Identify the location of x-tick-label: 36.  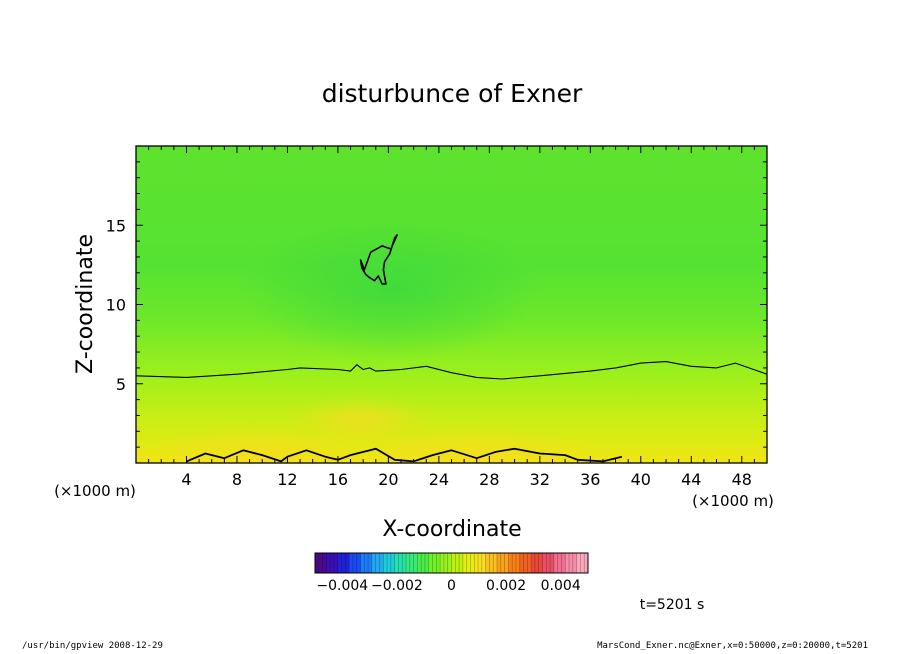
(590, 479).